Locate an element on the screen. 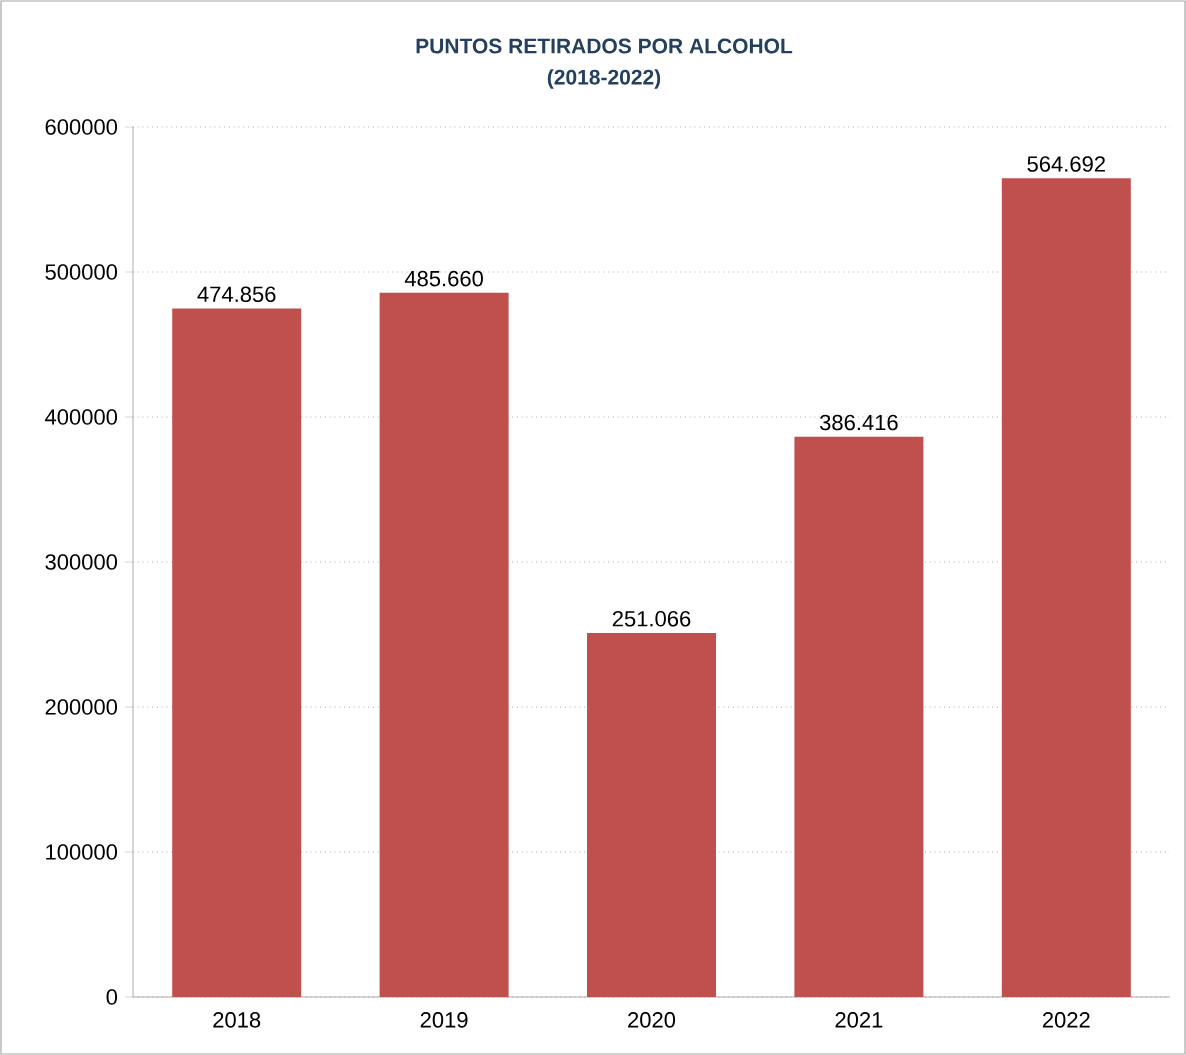 Image resolution: width=1186 pixels, height=1055 pixels. y-tick-label: 0 is located at coordinates (112, 997).